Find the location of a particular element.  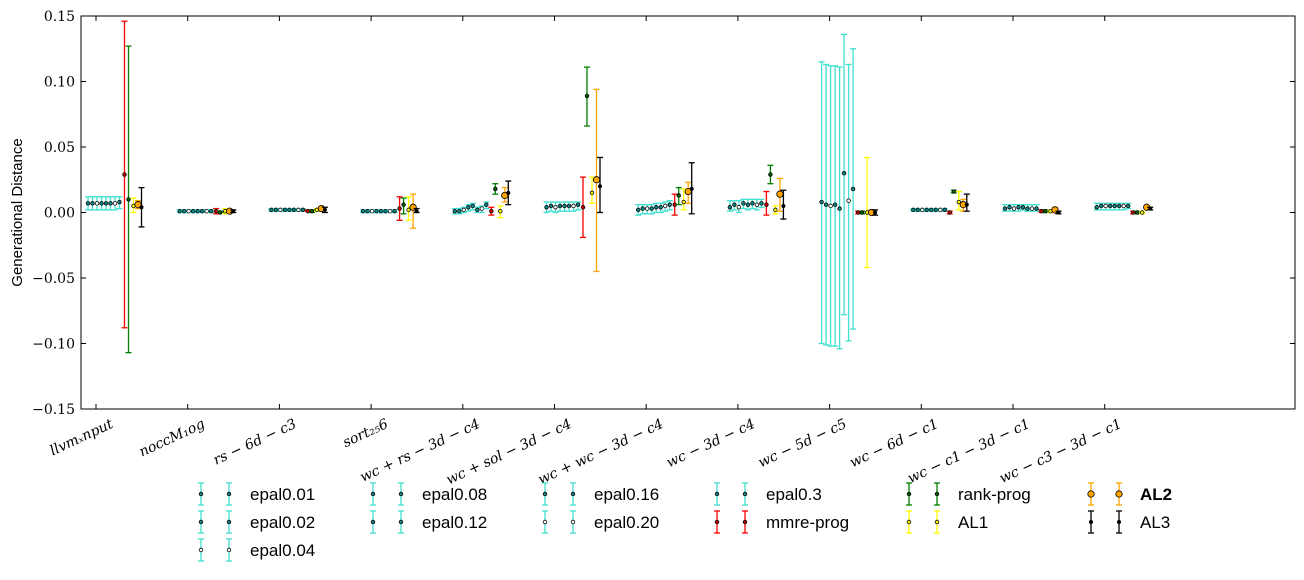

legend-item-epal0.16: epal0.16 is located at coordinates (600, 494).